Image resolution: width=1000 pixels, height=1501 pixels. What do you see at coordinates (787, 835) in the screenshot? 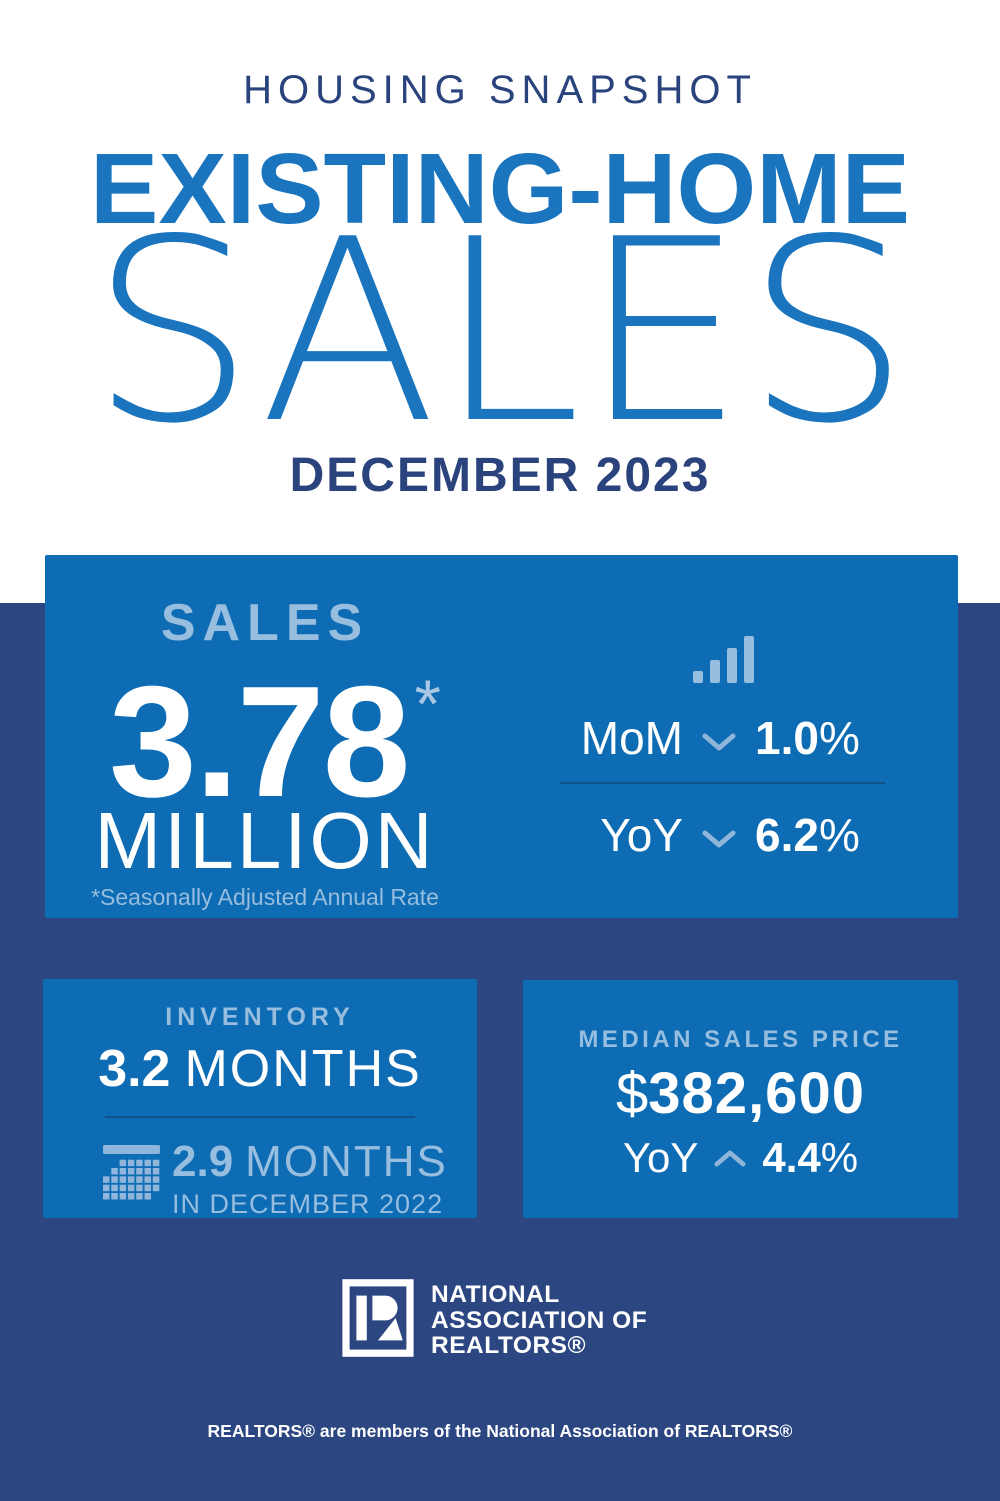
I see `yoy-value-number: 6.2` at bounding box center [787, 835].